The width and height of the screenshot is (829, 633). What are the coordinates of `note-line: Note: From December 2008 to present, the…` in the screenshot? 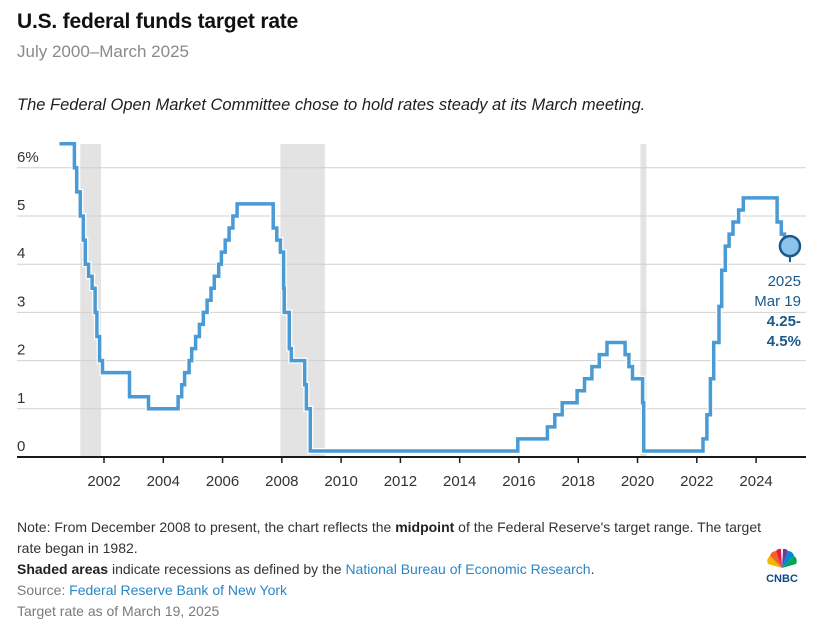 It's located at (397, 538).